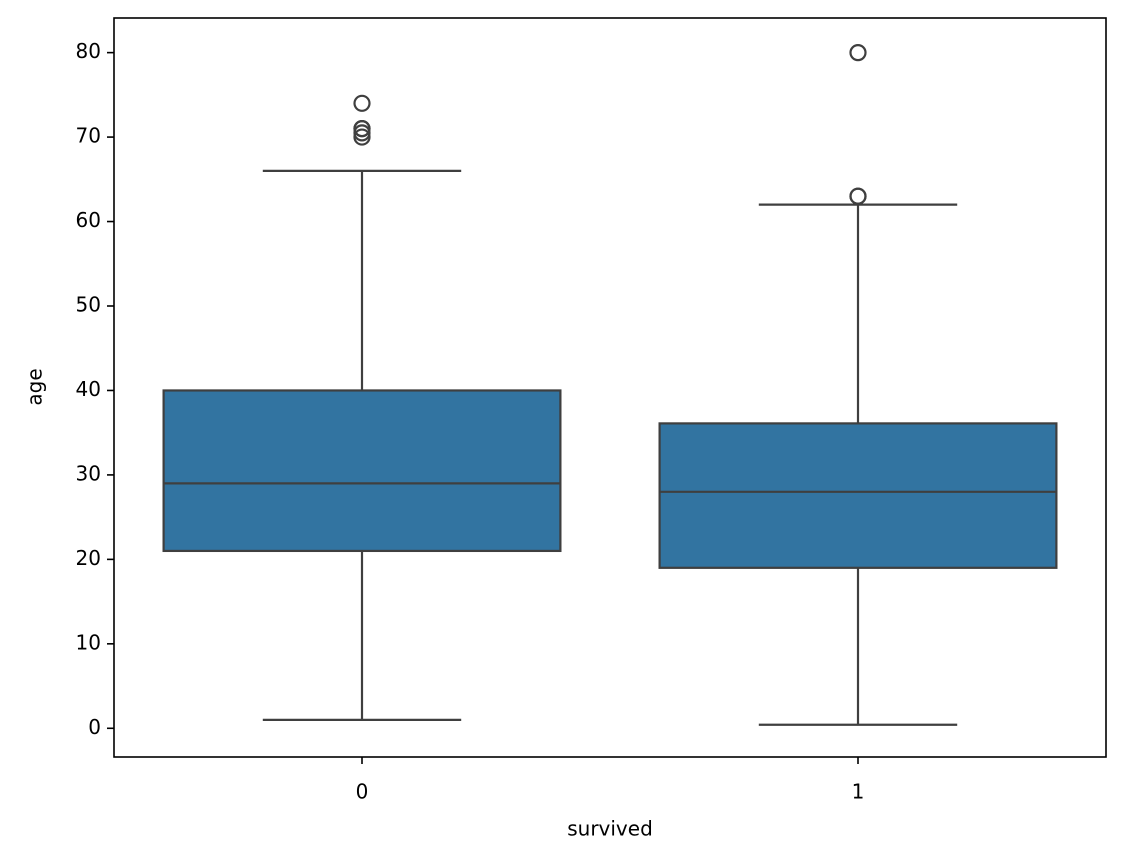 This screenshot has height=865, width=1126. Describe the element at coordinates (88, 473) in the screenshot. I see `y-tick-label: 30` at that location.